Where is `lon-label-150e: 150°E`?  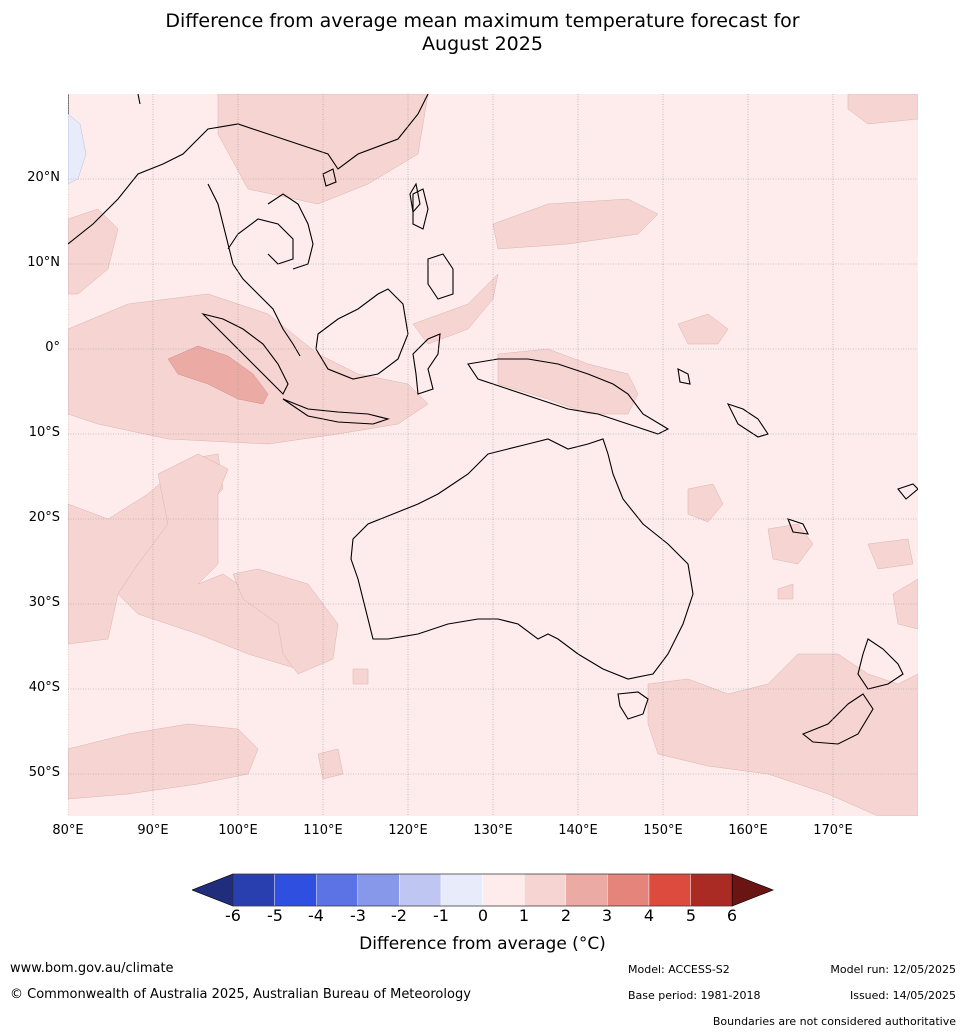
lon-label-150e: 150°E is located at coordinates (663, 830).